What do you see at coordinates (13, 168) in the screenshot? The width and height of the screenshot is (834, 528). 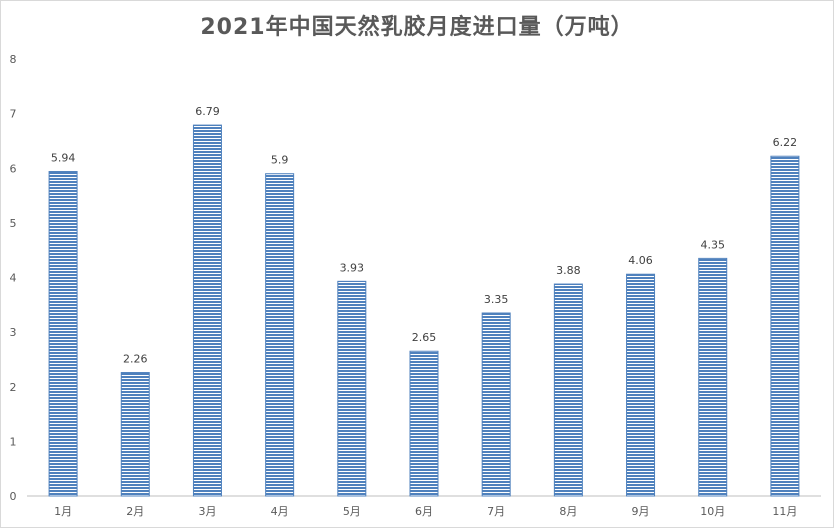 I see `y-tick-label: 6` at bounding box center [13, 168].